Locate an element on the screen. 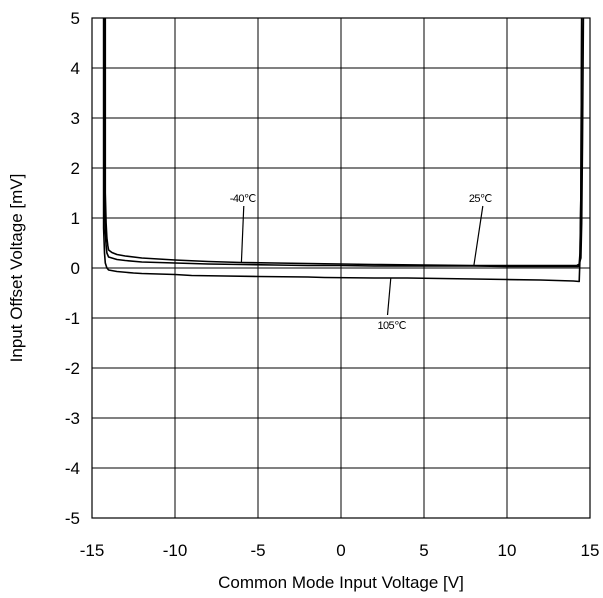  annotation-label: 25℃ is located at coordinates (480, 199).